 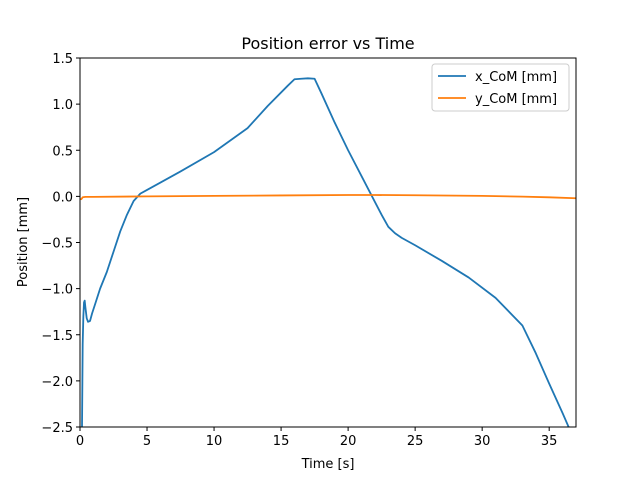 What do you see at coordinates (57, 336) in the screenshot?
I see `y-tick-label: −1.5` at bounding box center [57, 336].